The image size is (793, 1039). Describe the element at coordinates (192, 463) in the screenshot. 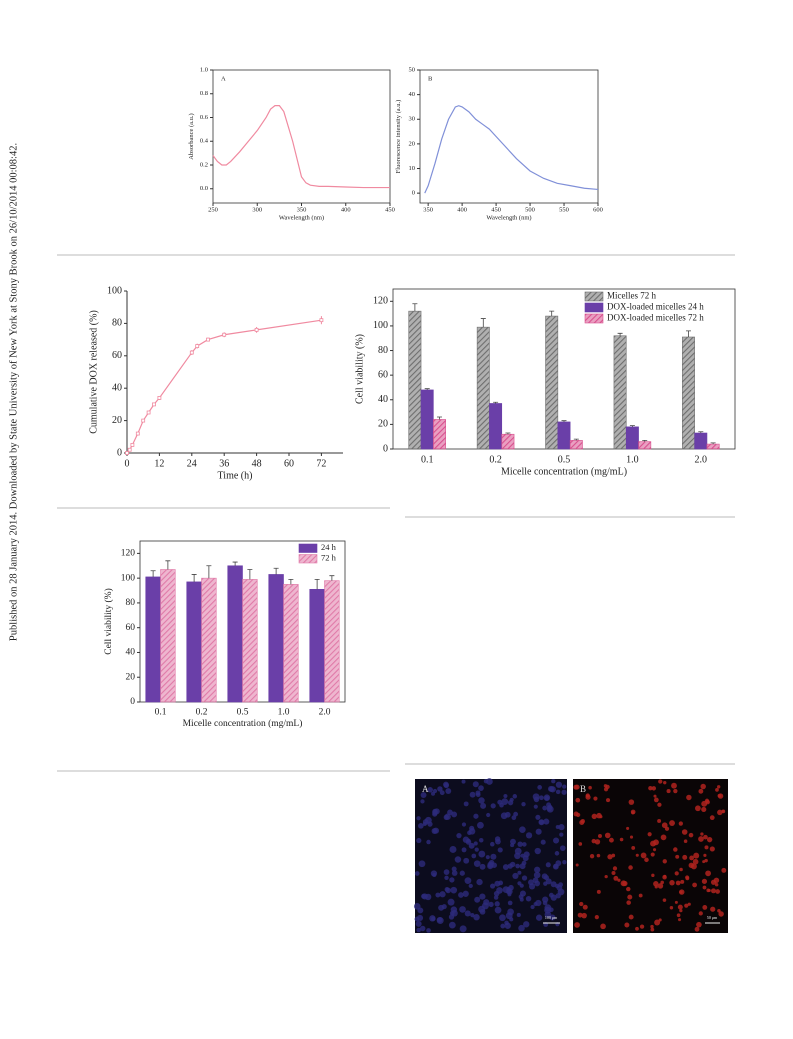

I see `x-tick-label: 24` at that location.